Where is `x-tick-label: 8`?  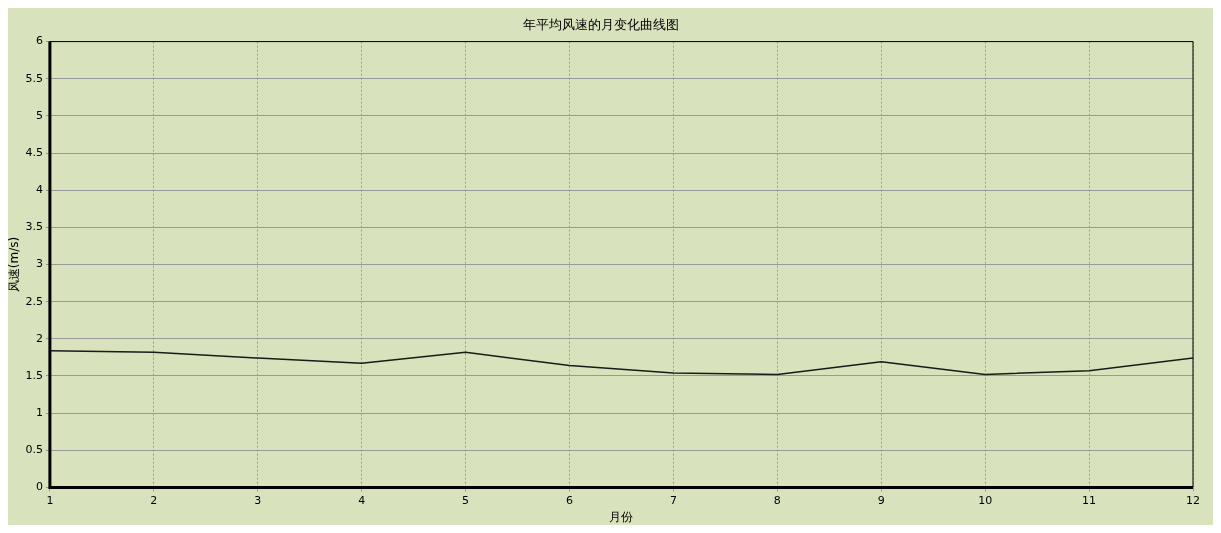
x-tick-label: 8 is located at coordinates (777, 500).